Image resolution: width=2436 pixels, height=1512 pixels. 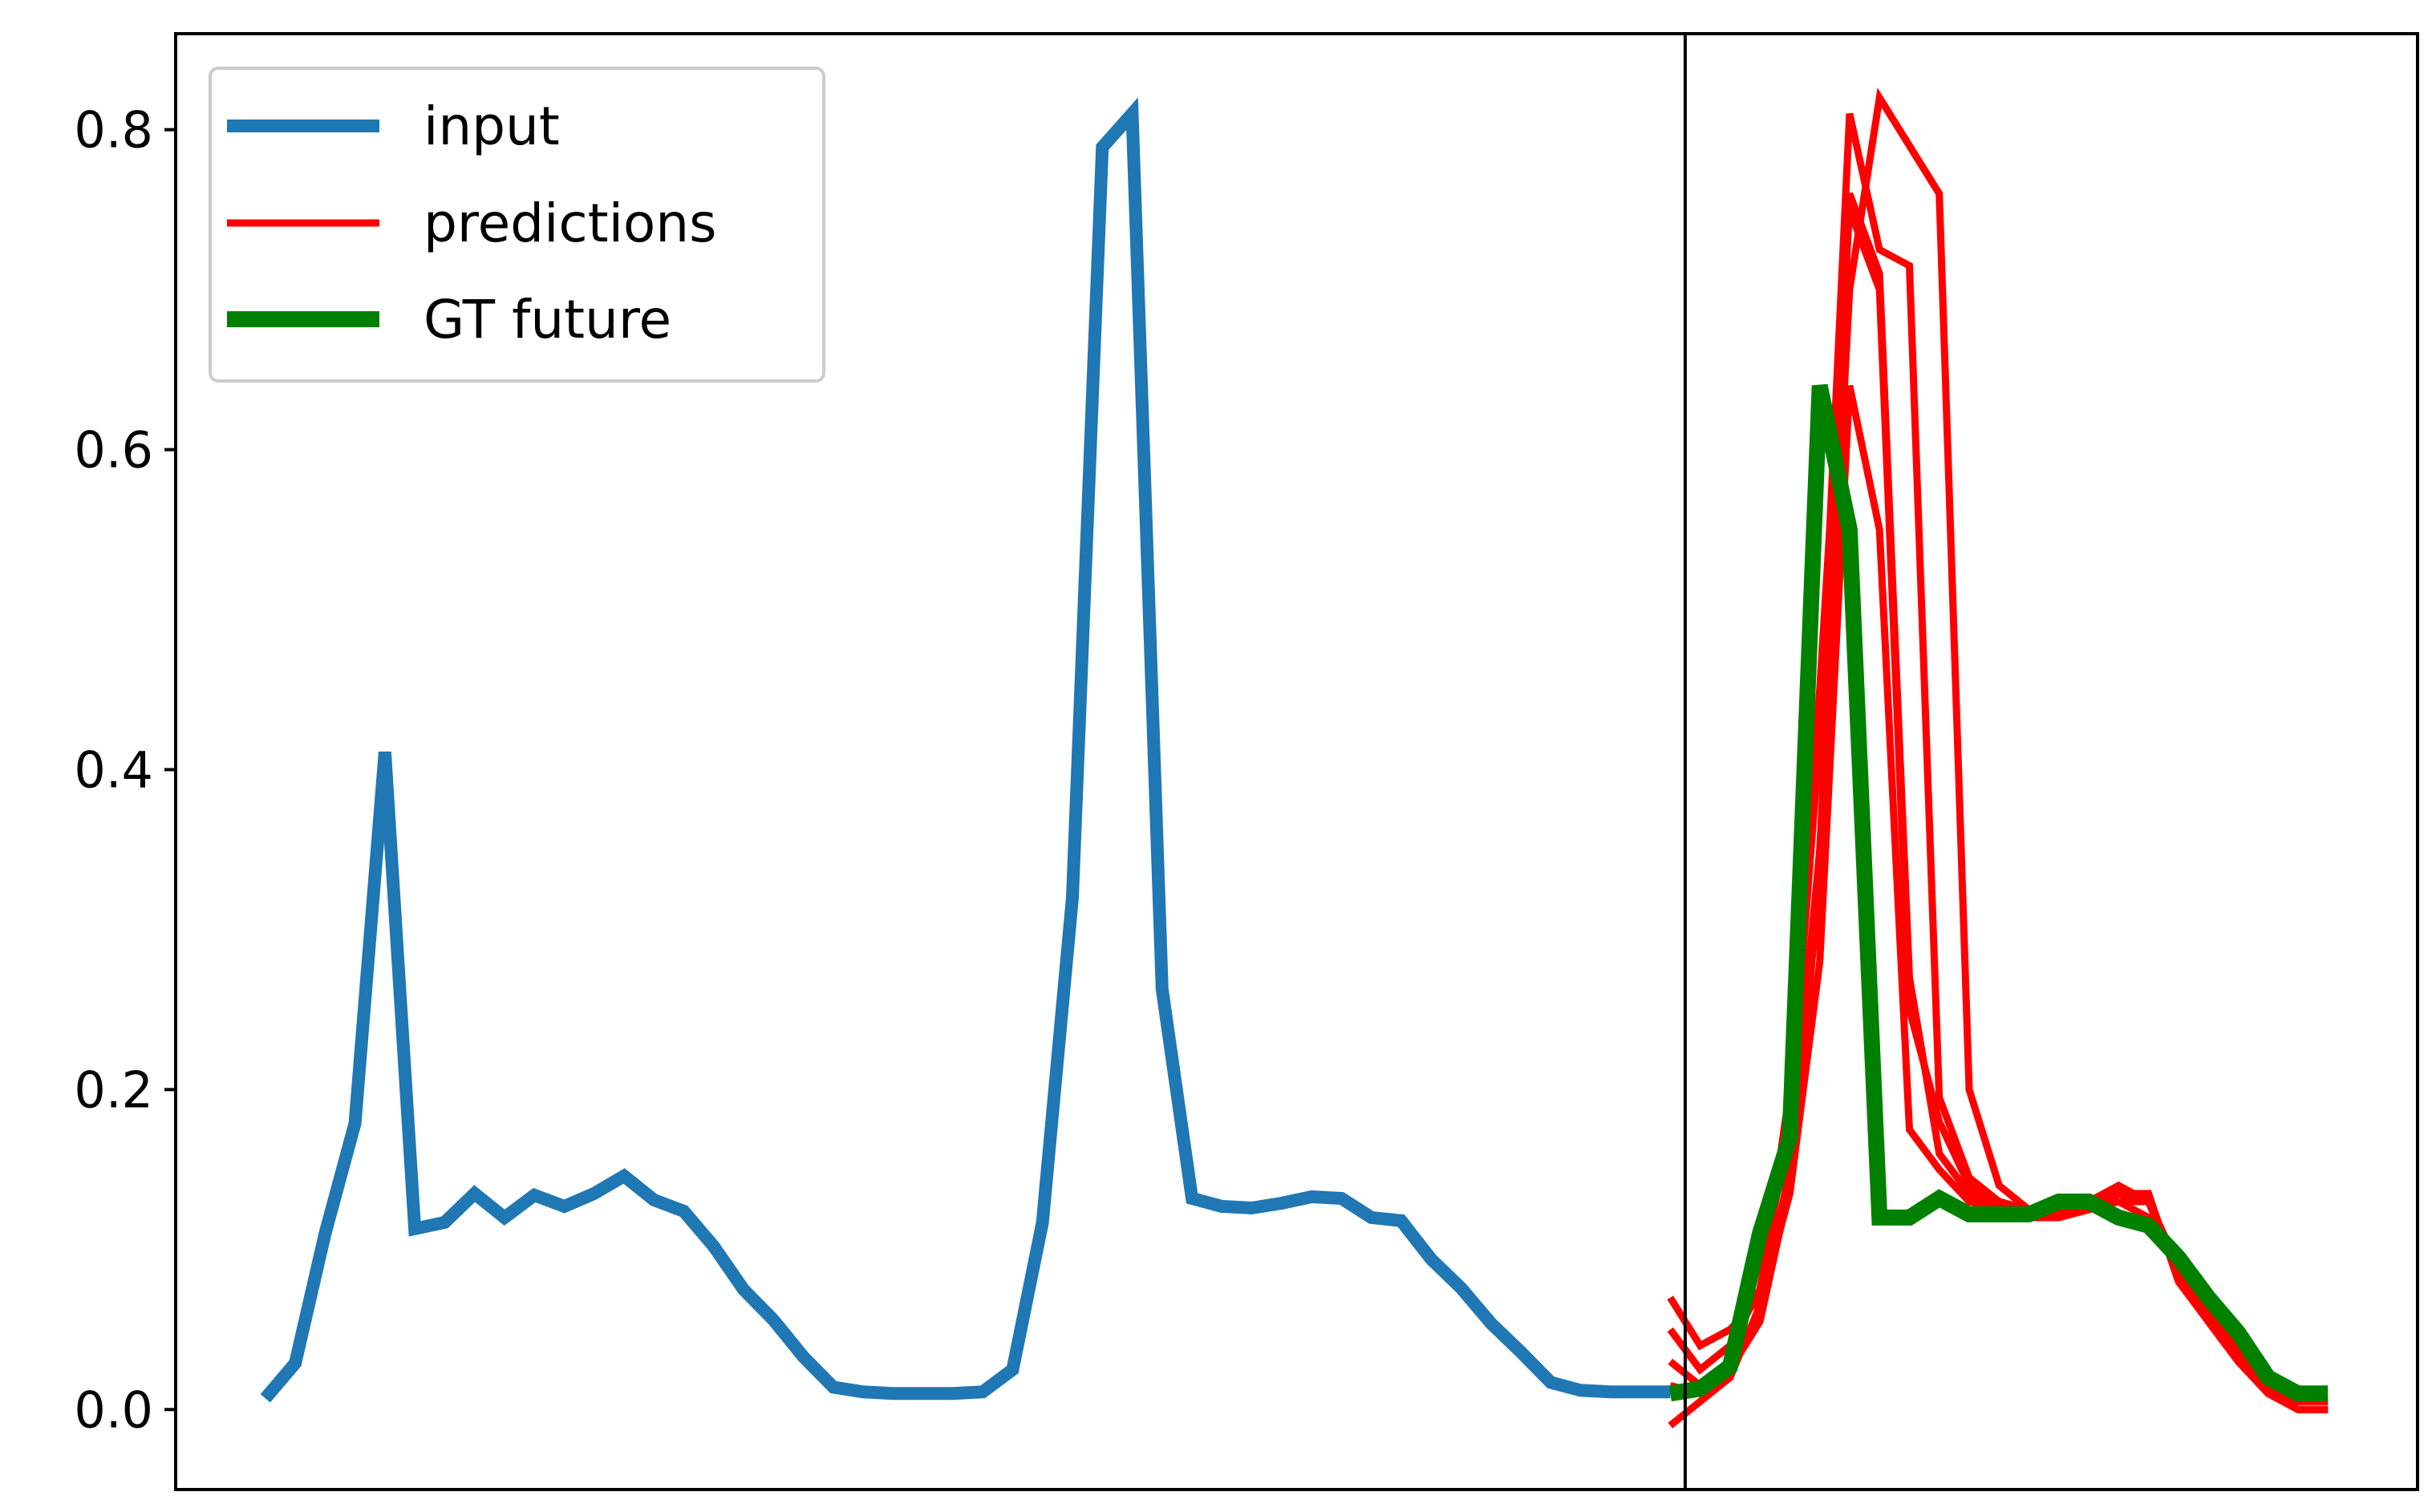 I want to click on legend-label-prediction: predictions, so click(x=570, y=223).